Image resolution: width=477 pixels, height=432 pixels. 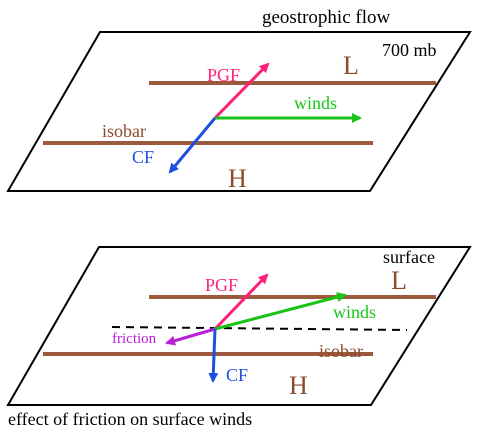 I want to click on top-isobar-label: isobar, so click(x=124, y=131).